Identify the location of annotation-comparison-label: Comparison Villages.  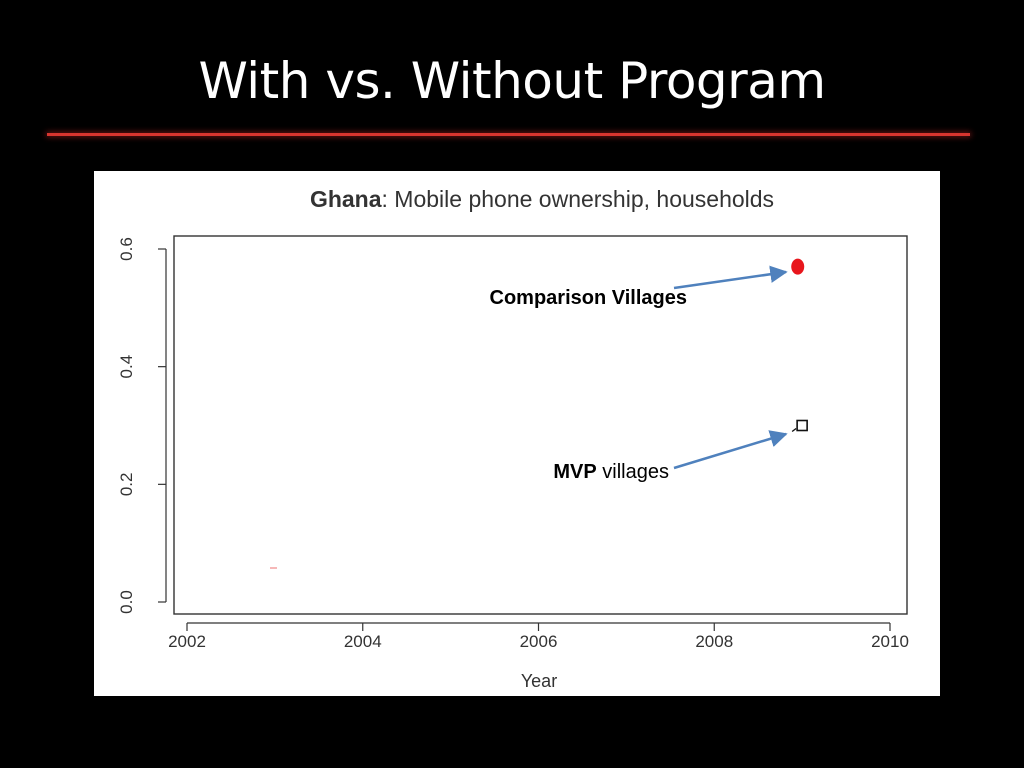
(588, 298).